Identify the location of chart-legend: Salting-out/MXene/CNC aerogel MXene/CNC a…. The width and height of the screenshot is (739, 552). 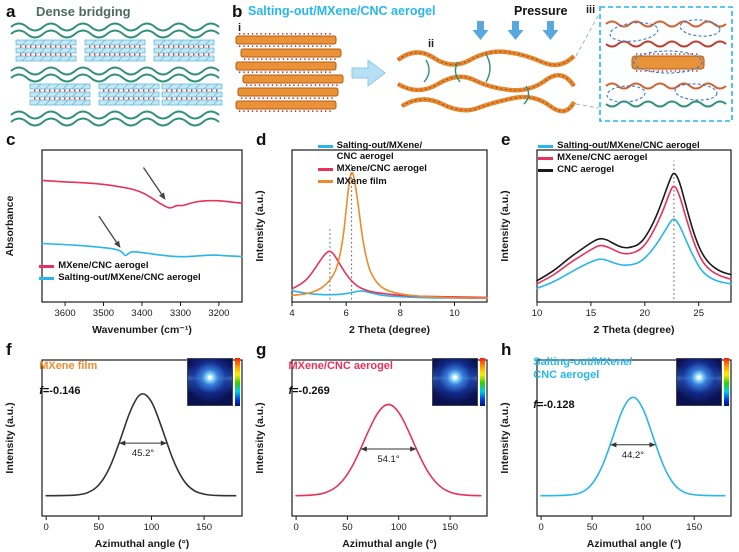
(372, 164).